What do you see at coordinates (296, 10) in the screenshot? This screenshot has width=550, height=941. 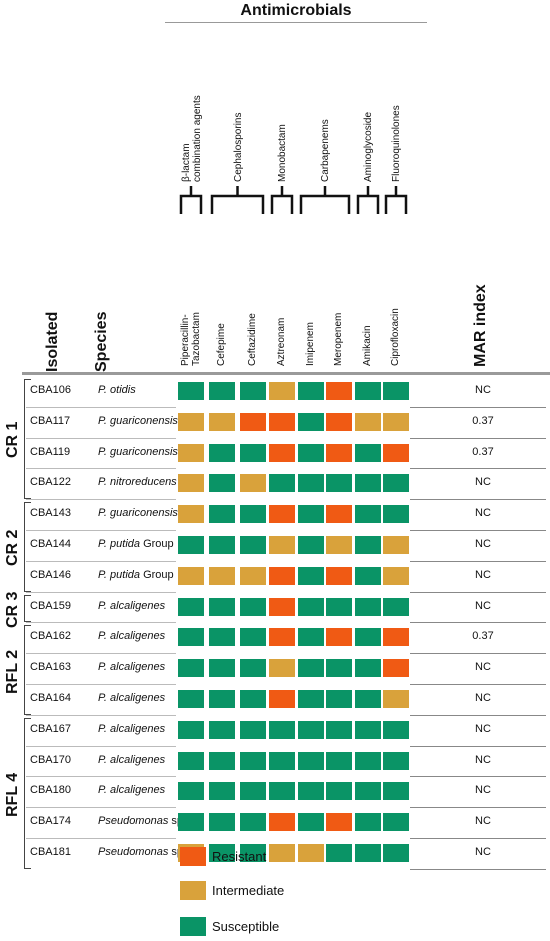 I see `figure-title: Antimicrobials` at bounding box center [296, 10].